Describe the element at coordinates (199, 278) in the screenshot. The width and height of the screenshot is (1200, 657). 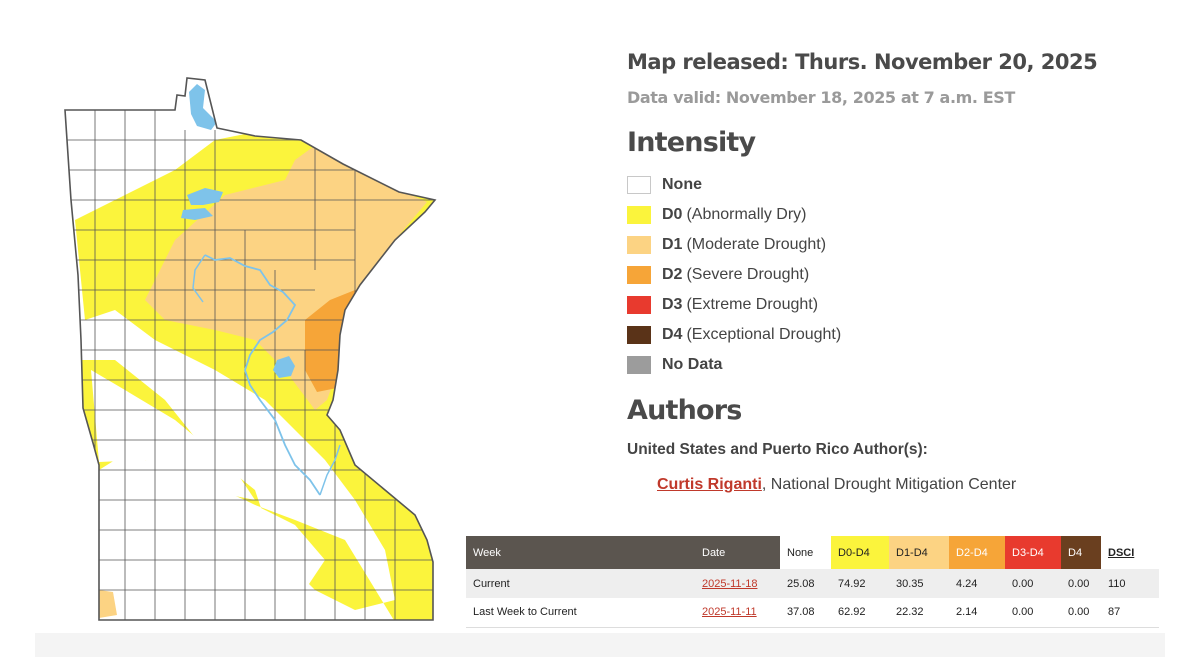
I see `river-tributary` at that location.